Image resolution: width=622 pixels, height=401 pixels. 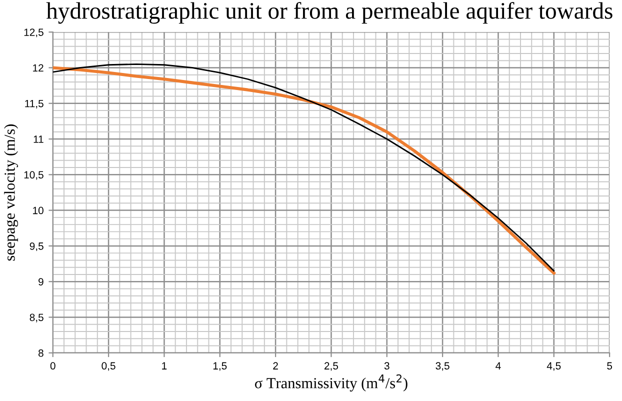 I want to click on y-tick-label: 10,5, so click(x=34, y=175).